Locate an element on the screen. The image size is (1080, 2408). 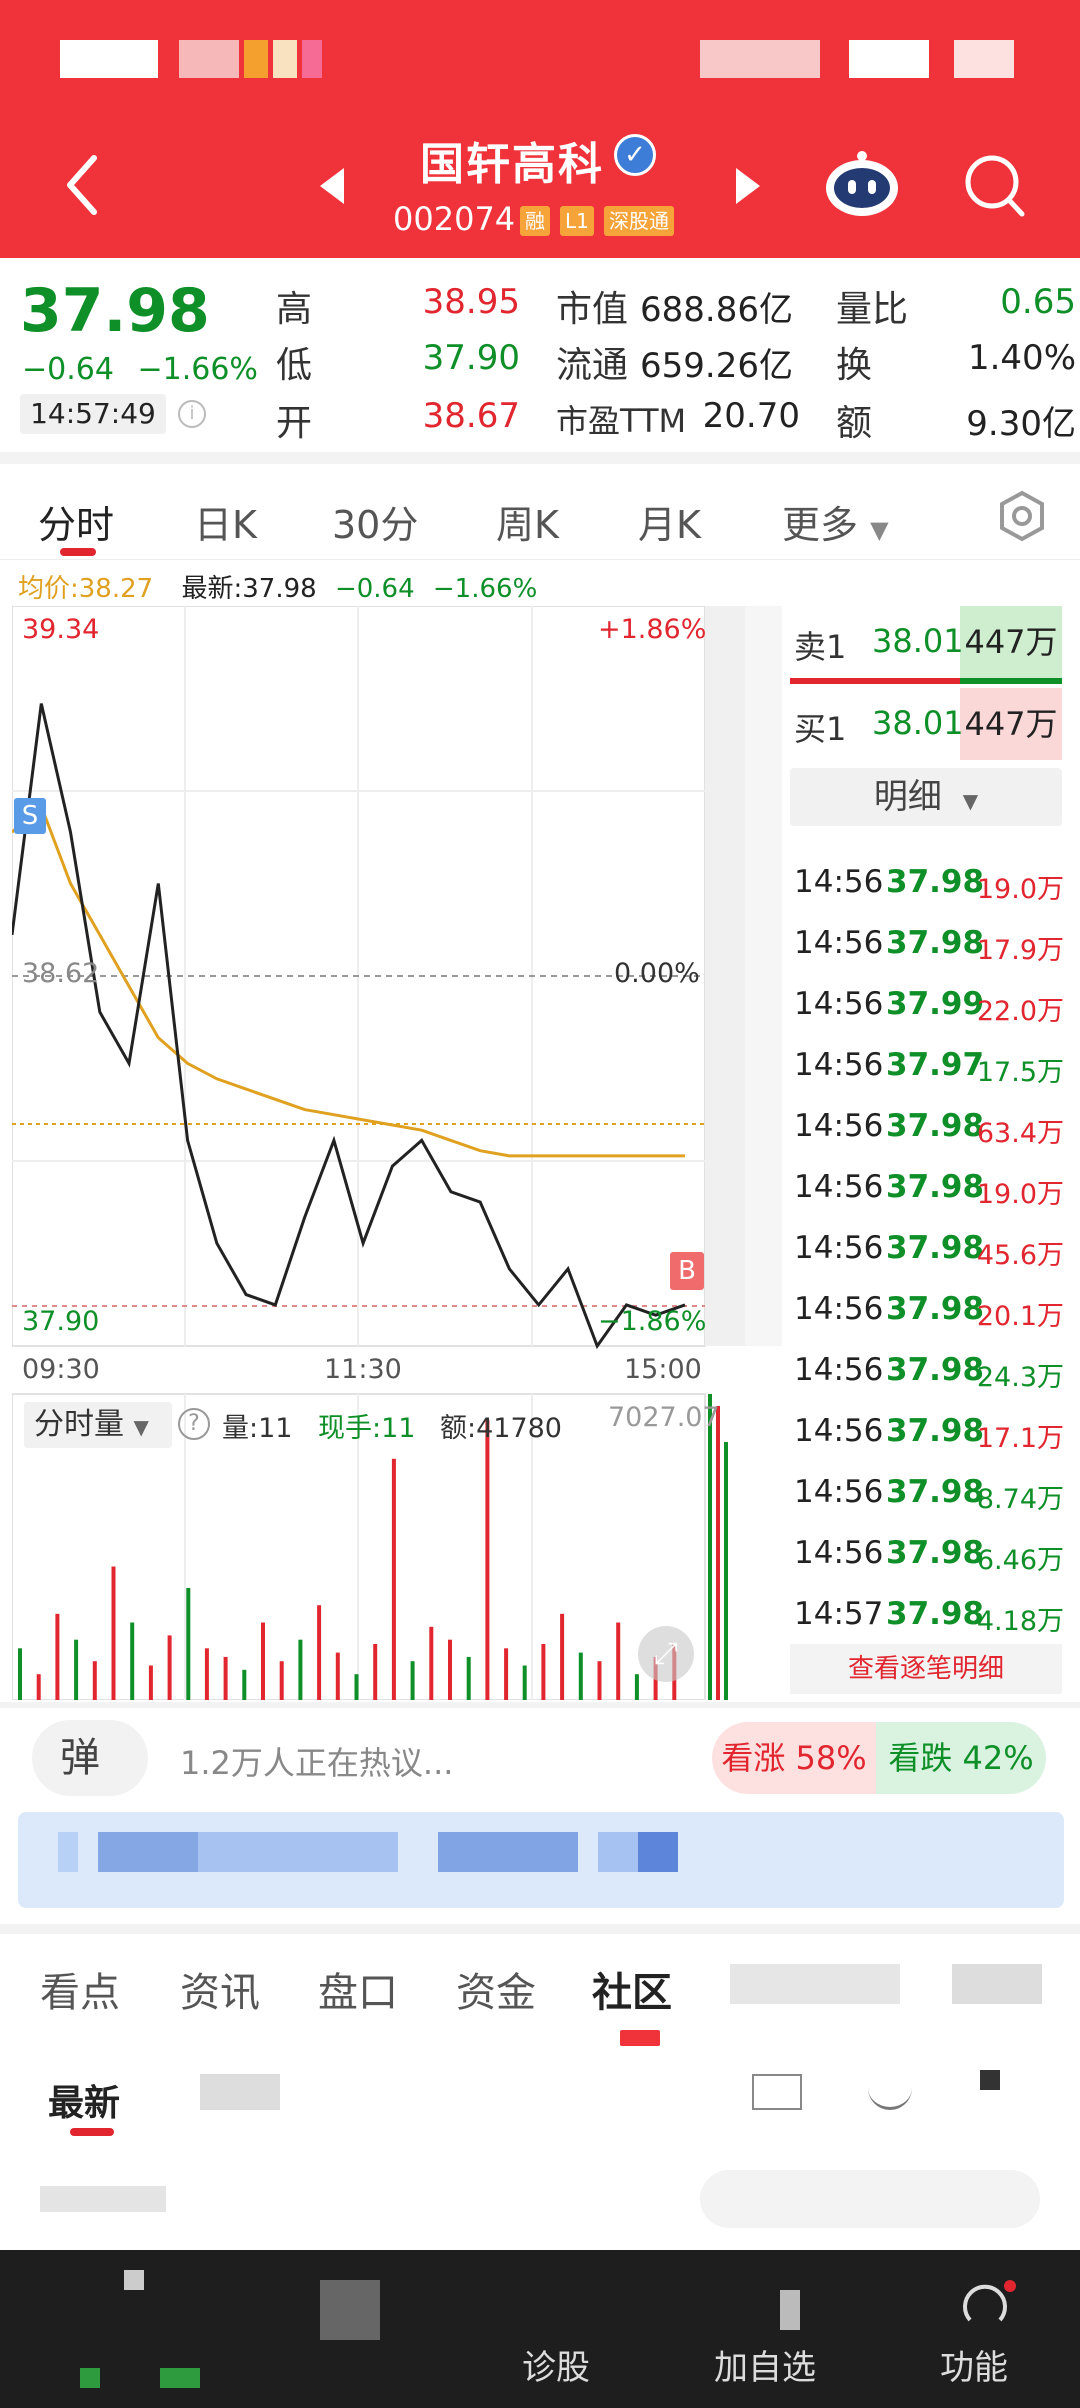
trade-volume: 19.0万 is located at coordinates (1020, 1194).